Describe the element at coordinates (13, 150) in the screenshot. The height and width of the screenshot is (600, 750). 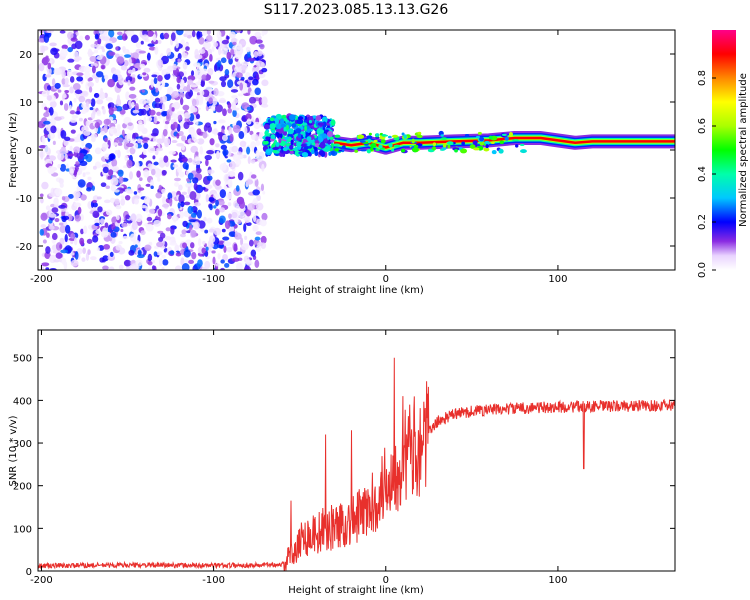
I see `spectrogram-ylabel: Frequency (Hz)` at that location.